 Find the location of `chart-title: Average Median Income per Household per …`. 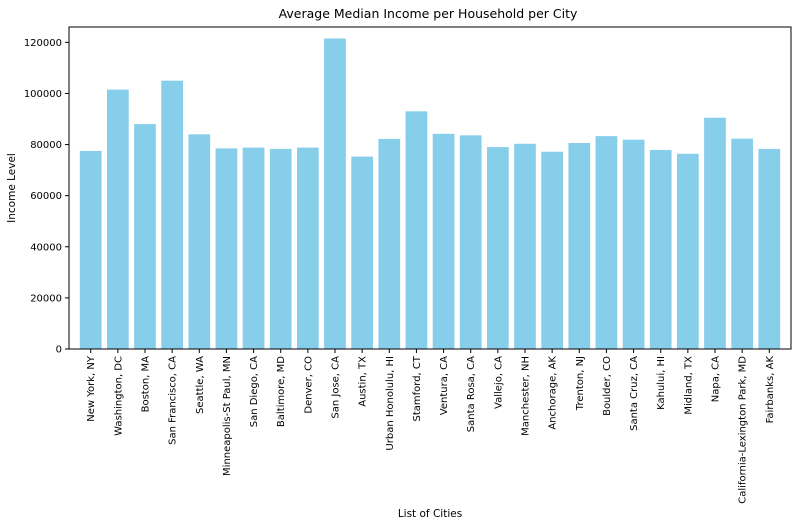

chart-title: Average Median Income per Household per … is located at coordinates (428, 13).